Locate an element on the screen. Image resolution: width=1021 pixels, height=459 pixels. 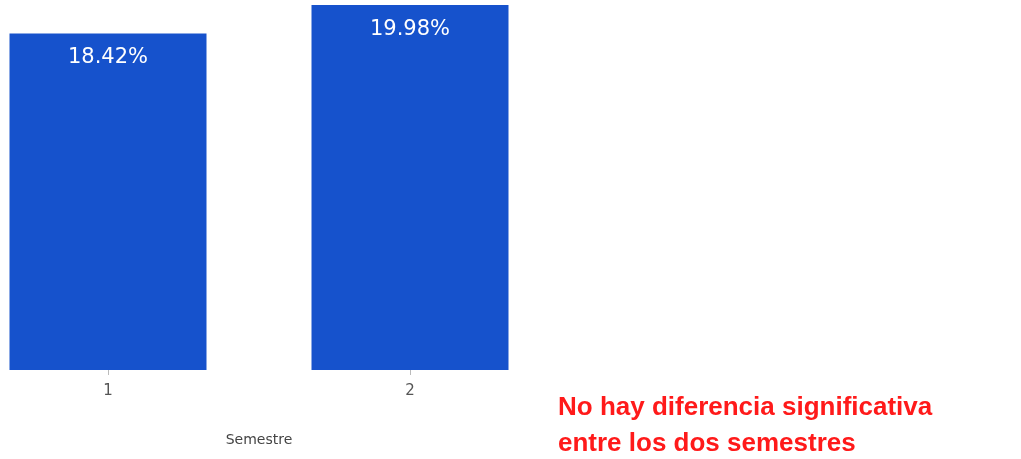
data-label: 19.98% is located at coordinates (410, 27).